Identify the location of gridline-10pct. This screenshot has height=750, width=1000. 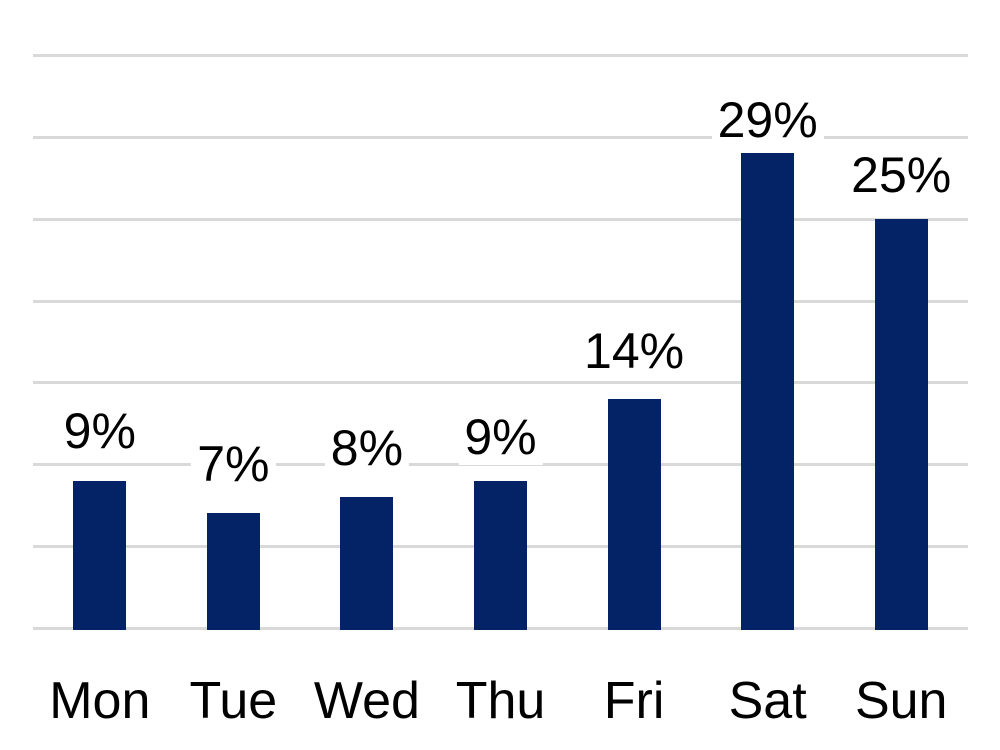
(500, 465).